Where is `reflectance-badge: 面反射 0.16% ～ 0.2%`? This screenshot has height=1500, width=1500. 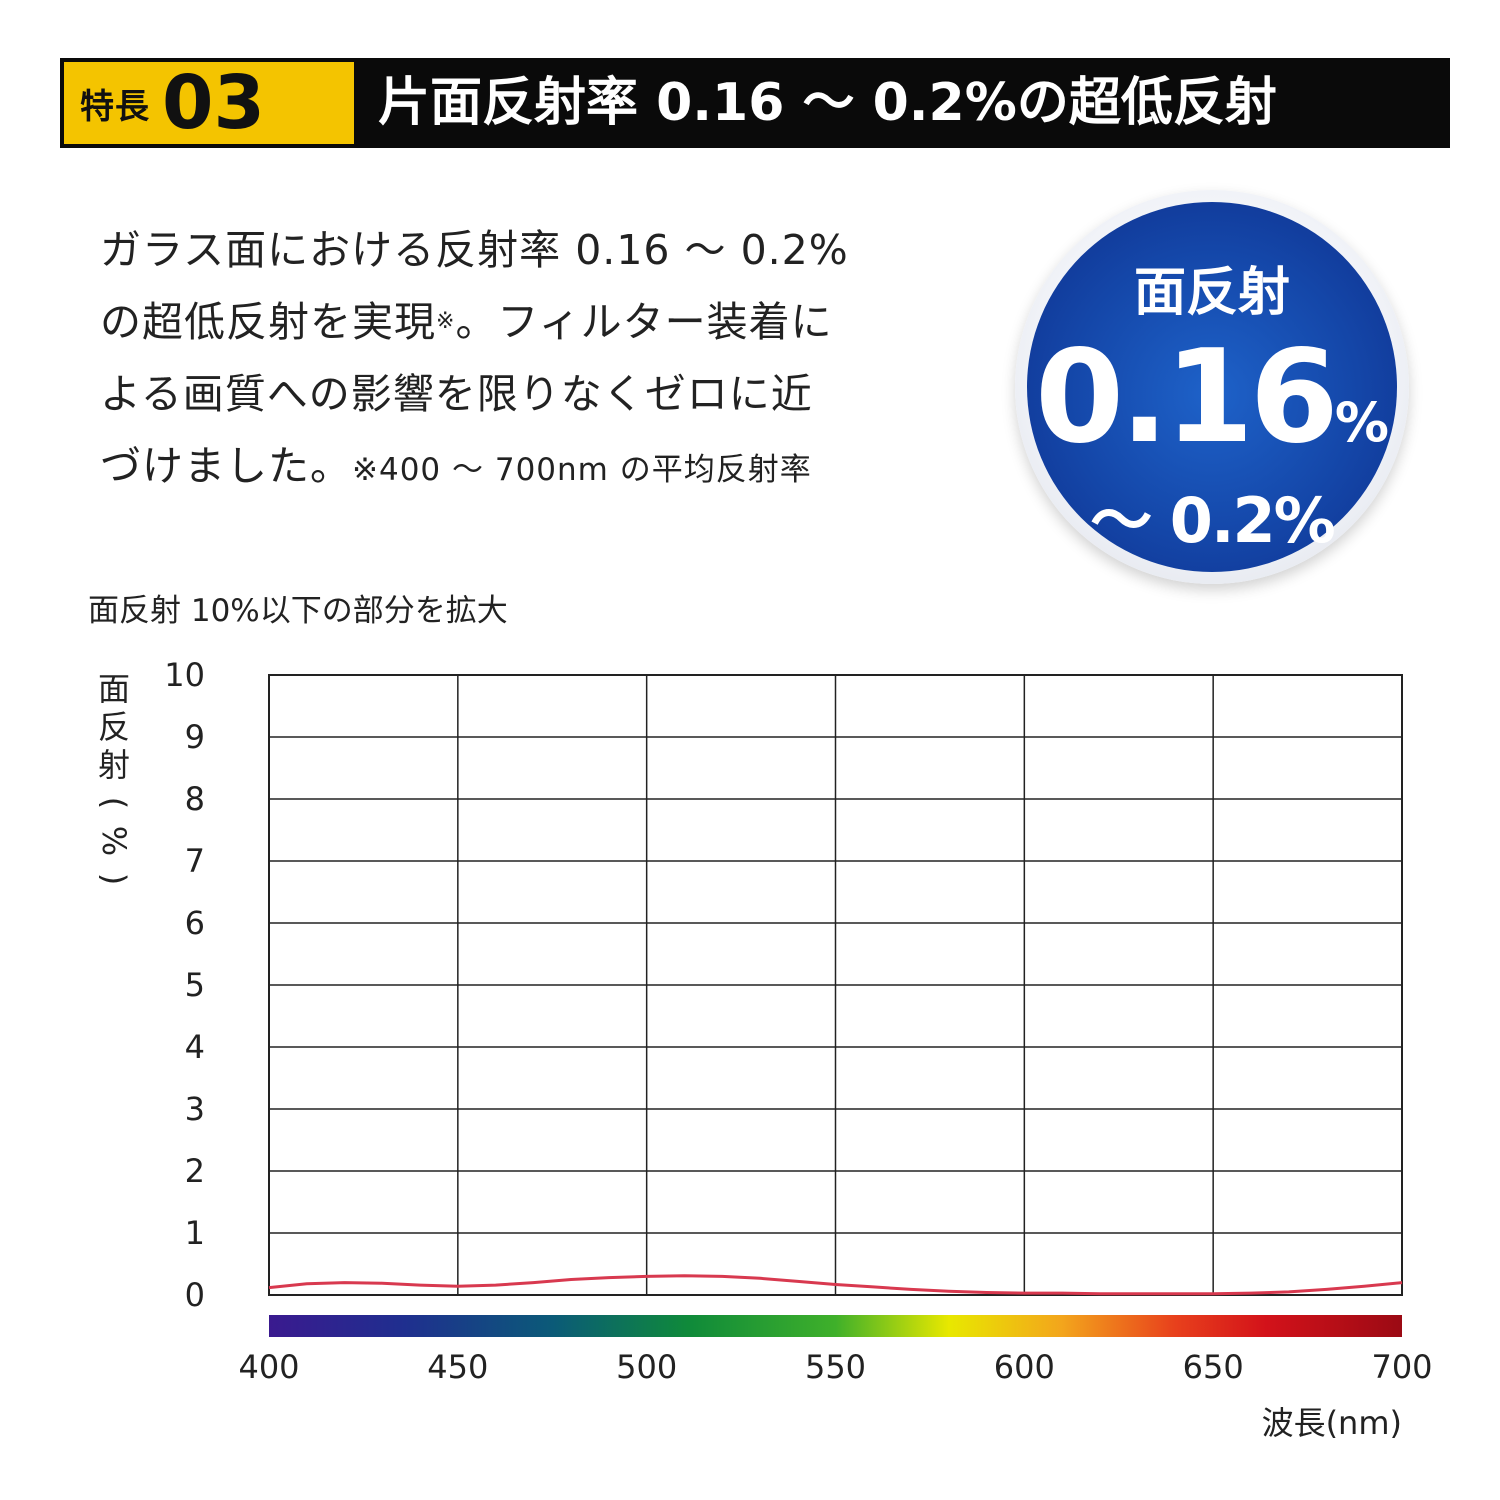
reflectance-badge: 面反射 0.16% ～ 0.2% is located at coordinates (1212, 387).